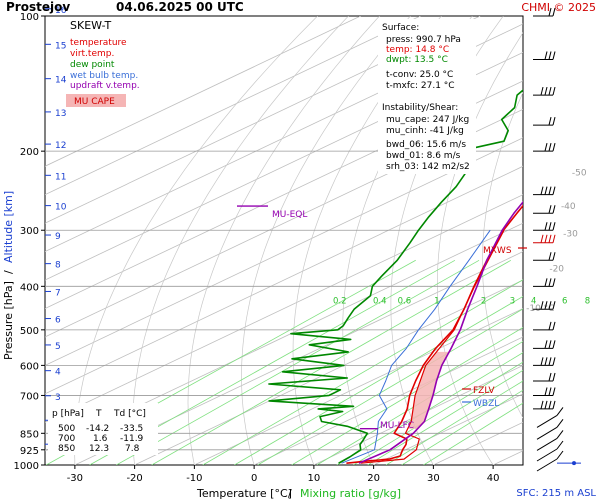  Describe the element at coordinates (8, 320) in the screenshot. I see `y-axis-label-pressure: Pressure [hPa]` at that location.